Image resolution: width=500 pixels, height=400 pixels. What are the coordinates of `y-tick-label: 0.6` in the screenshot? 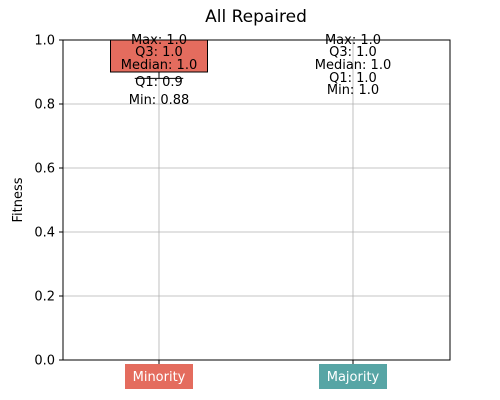 It's located at (44, 169).